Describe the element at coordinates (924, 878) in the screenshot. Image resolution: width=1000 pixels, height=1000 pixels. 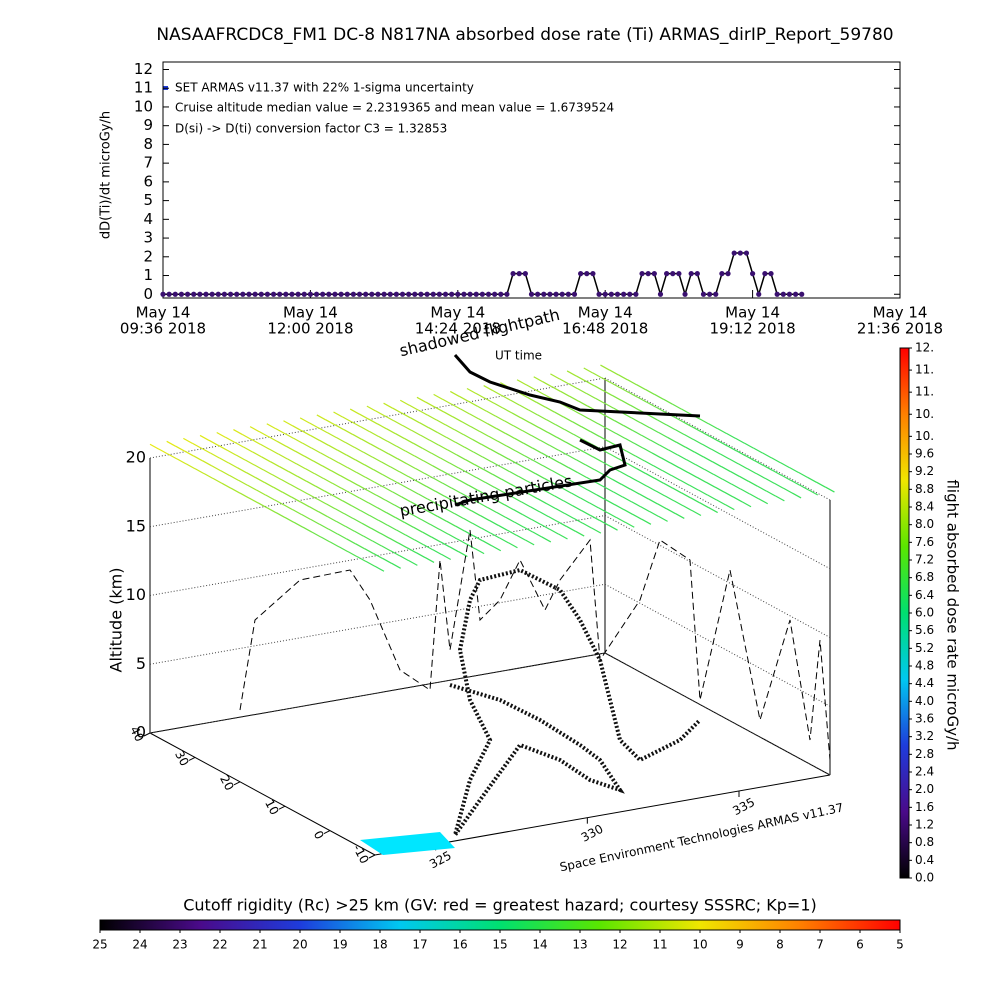
I see `colorbar-tick-label: 0.0` at that location.